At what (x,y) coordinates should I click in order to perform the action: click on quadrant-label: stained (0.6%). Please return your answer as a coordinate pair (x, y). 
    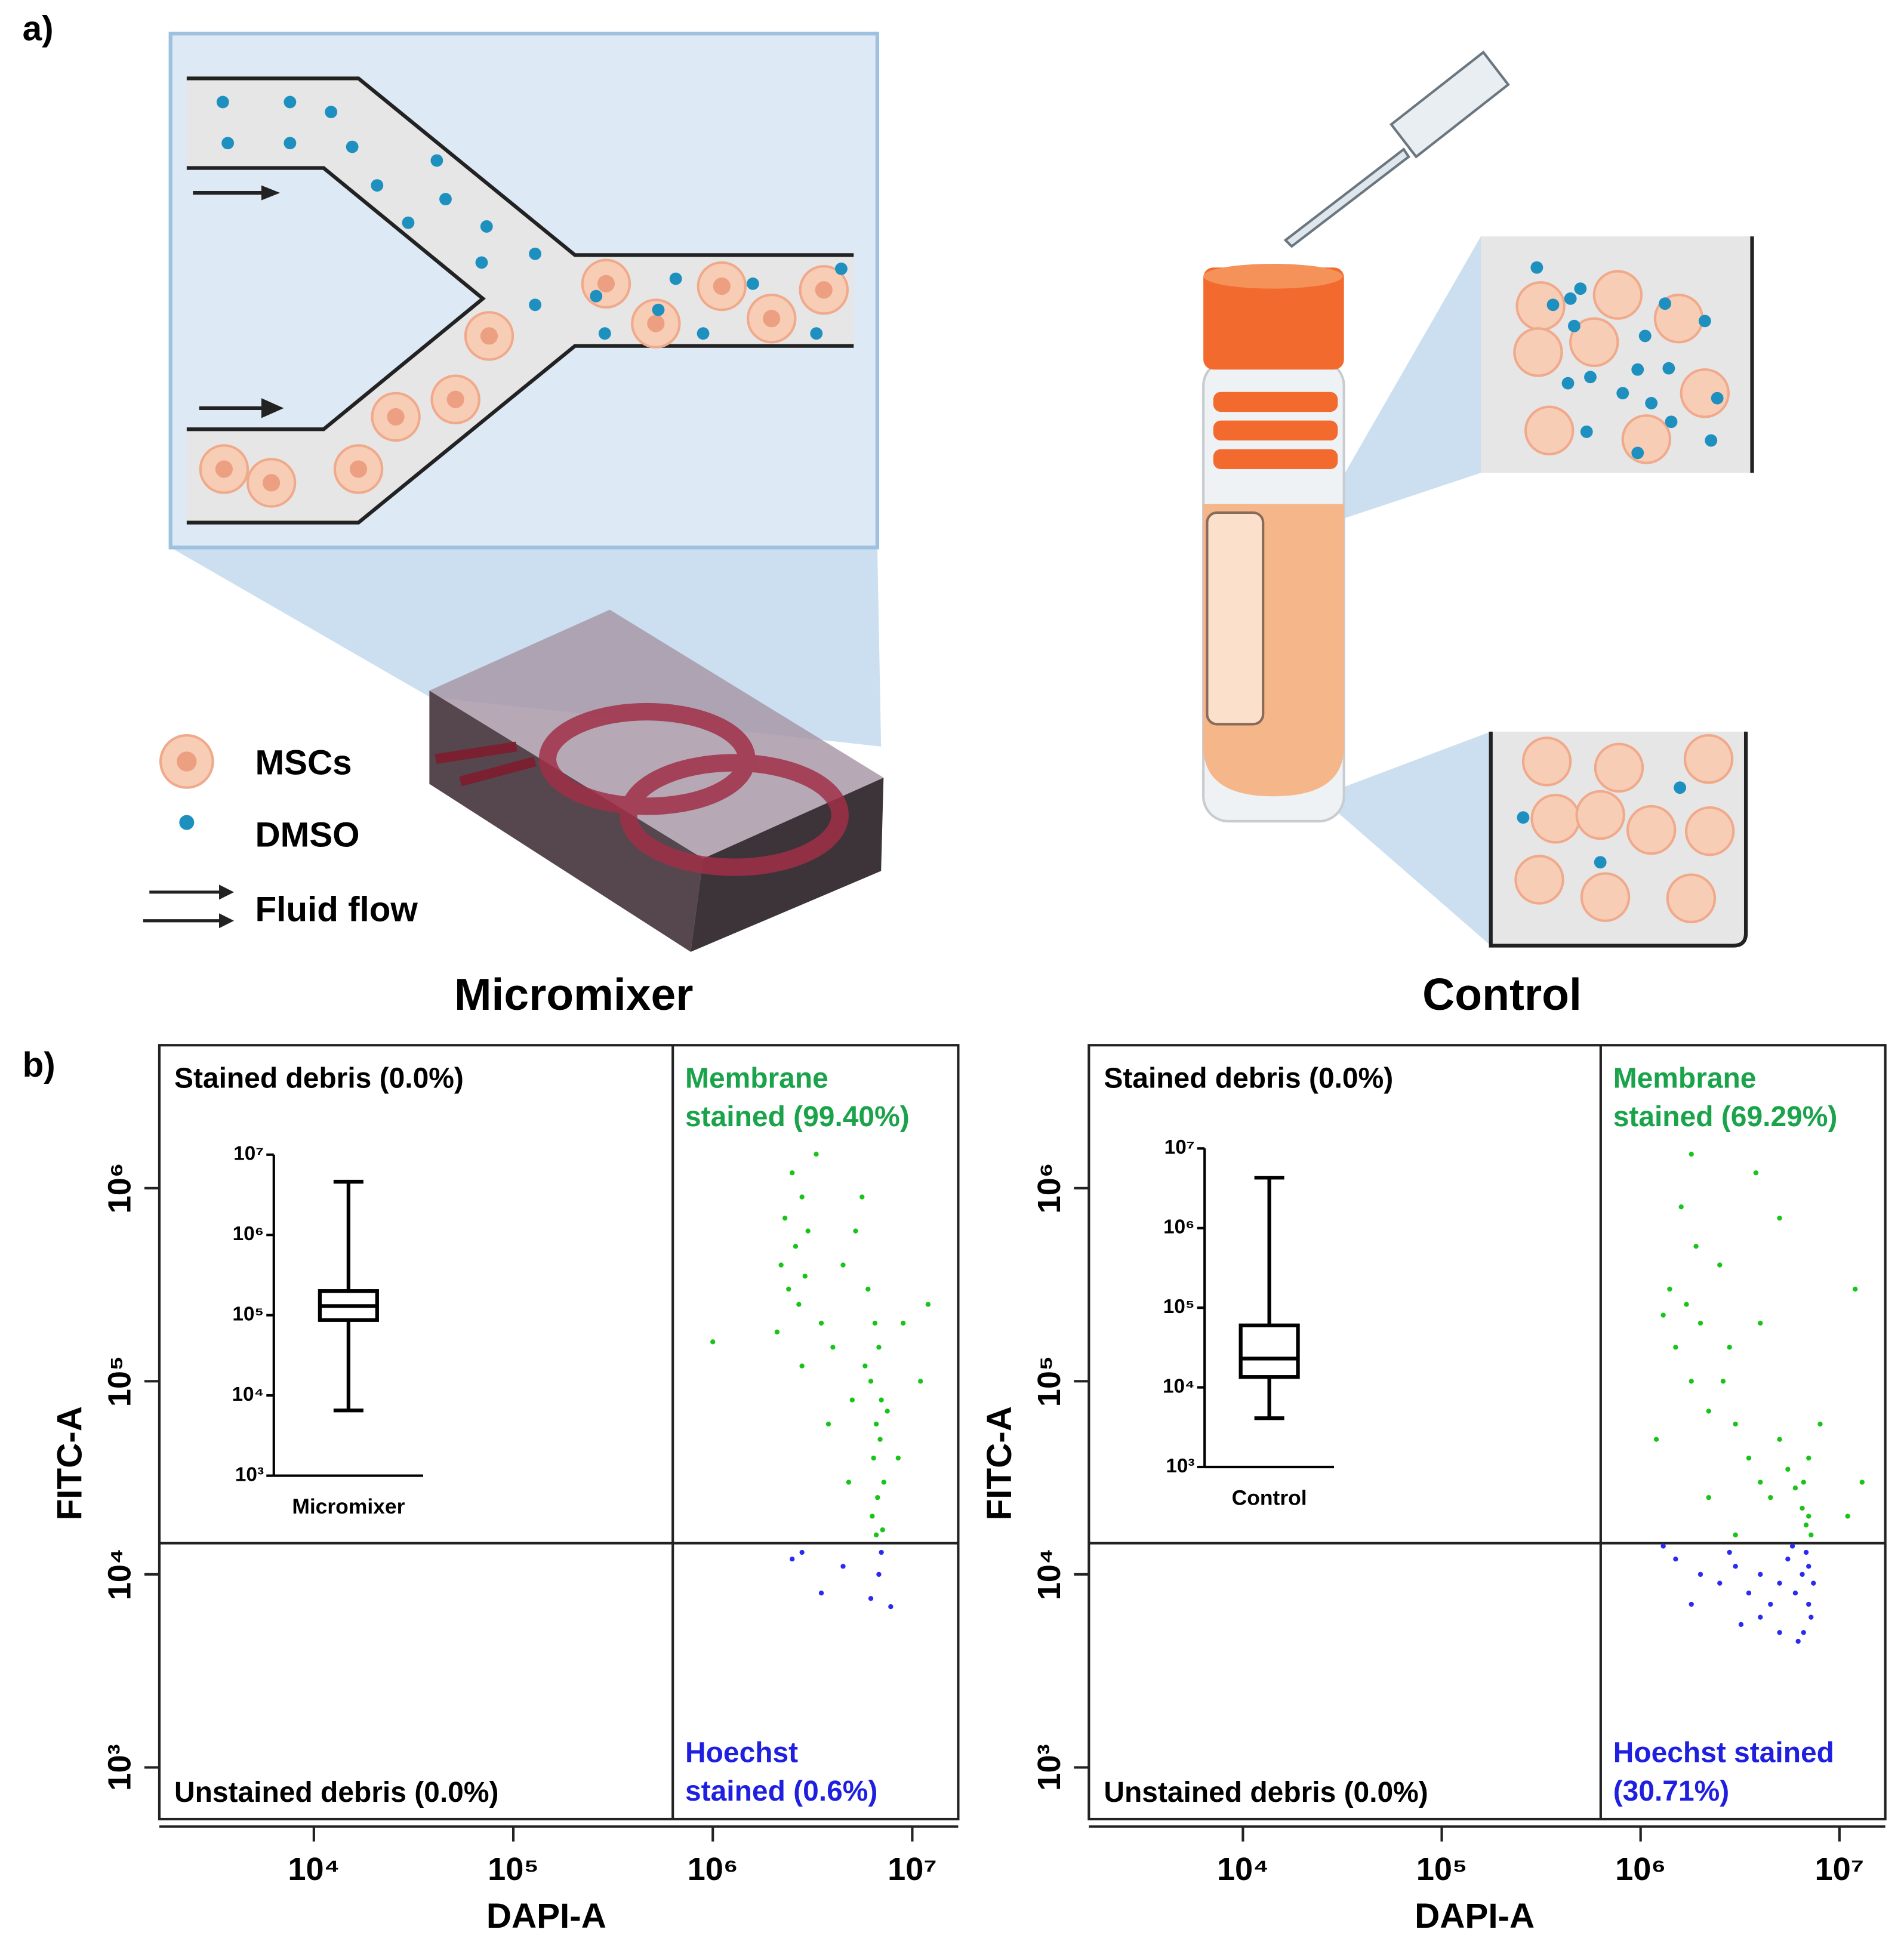
    Looking at the image, I should click on (781, 1792).